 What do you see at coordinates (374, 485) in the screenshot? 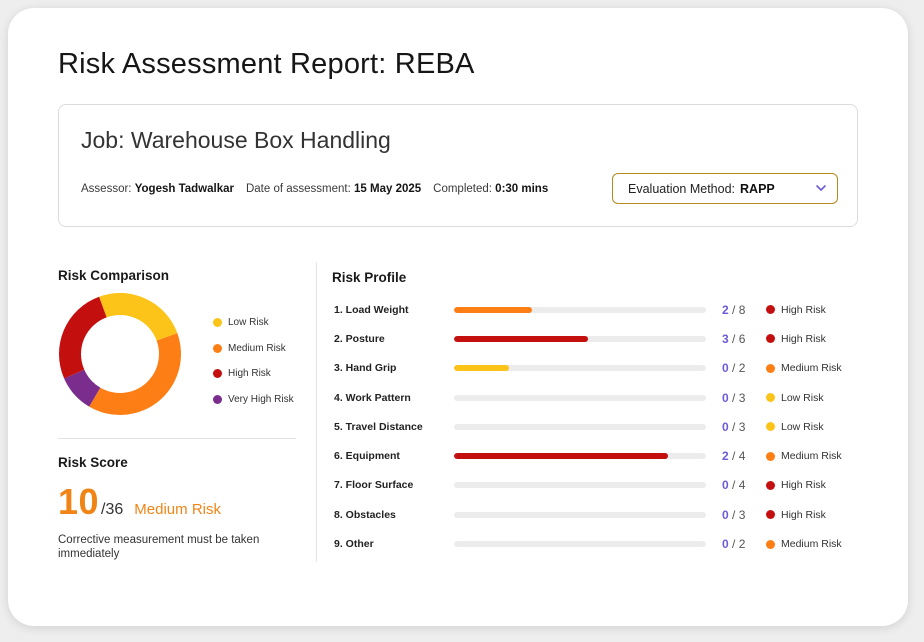
I see `factor-name: 7. Floor Surface` at bounding box center [374, 485].